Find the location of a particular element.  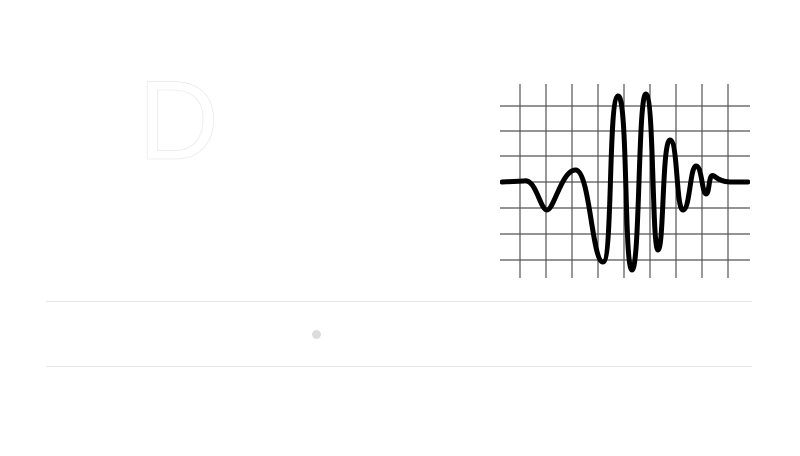

logo-letter: D is located at coordinates (178, 121).